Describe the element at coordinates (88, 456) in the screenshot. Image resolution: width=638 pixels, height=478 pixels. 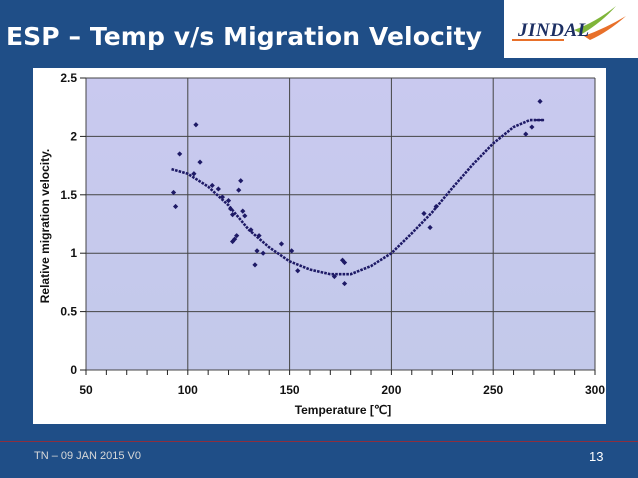
I see `footer-version: TN – 09 JAN 2015 V0` at that location.